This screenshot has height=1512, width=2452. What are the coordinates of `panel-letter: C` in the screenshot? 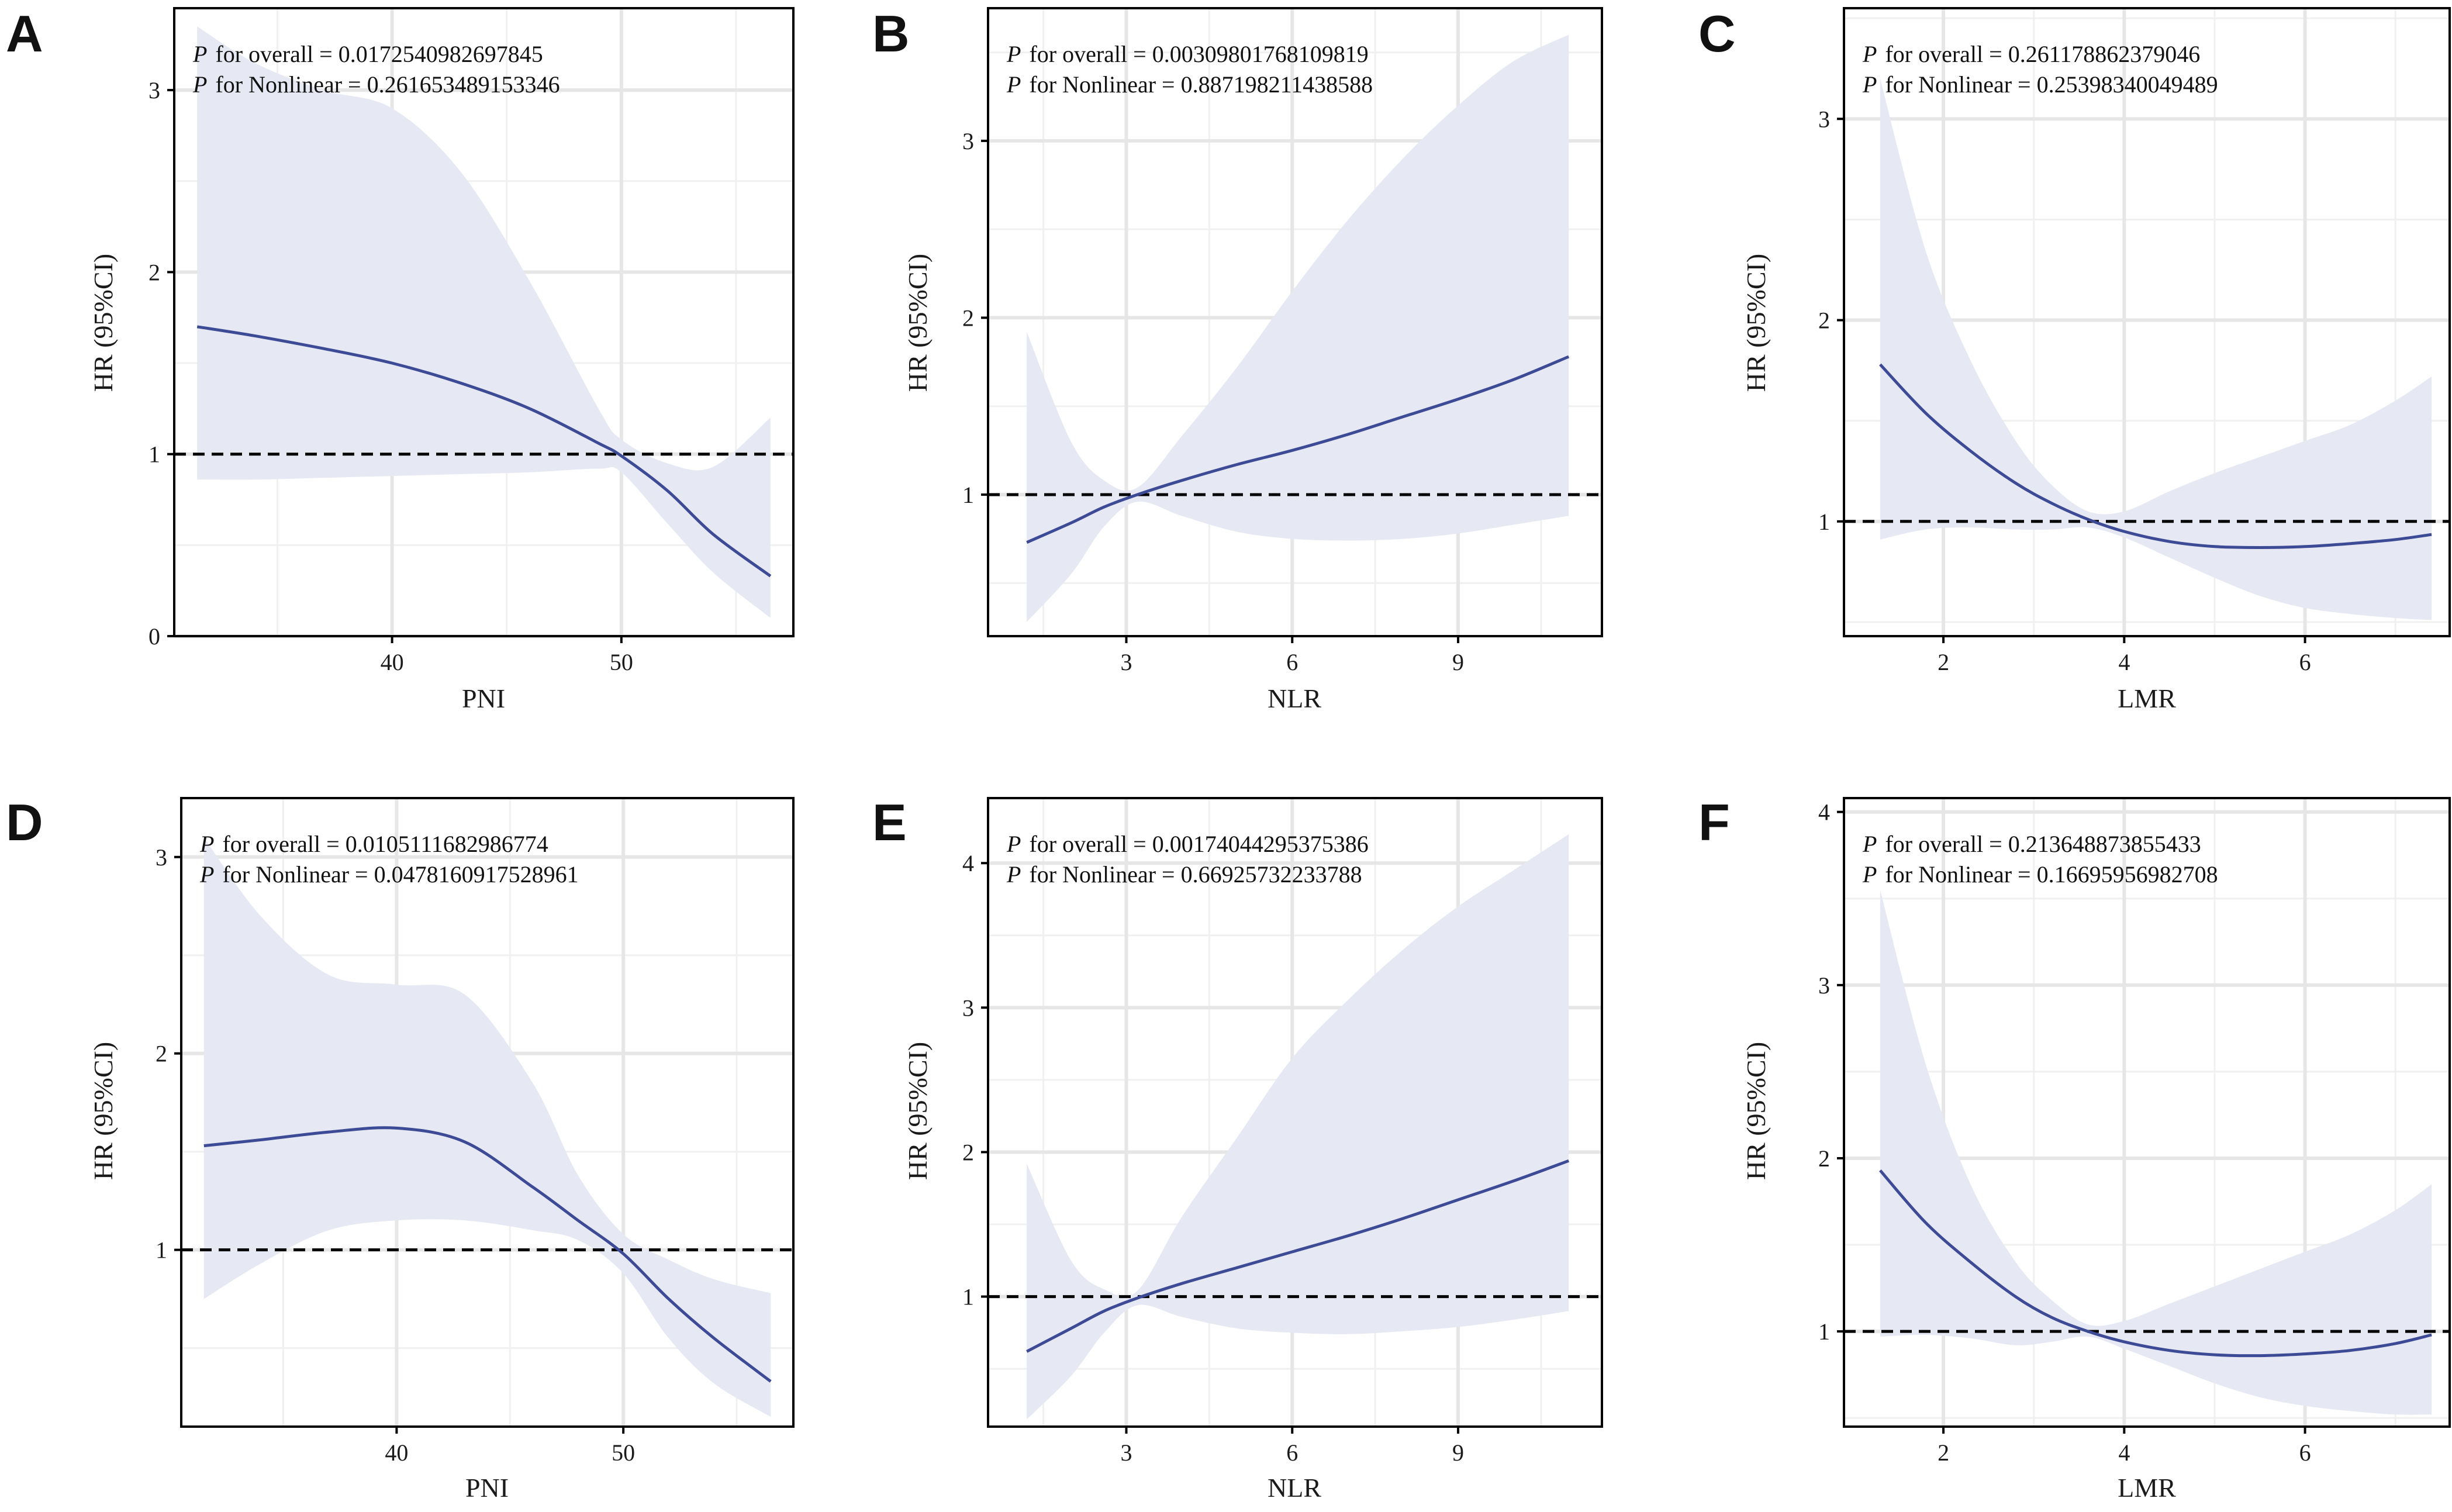 It's located at (1717, 34).